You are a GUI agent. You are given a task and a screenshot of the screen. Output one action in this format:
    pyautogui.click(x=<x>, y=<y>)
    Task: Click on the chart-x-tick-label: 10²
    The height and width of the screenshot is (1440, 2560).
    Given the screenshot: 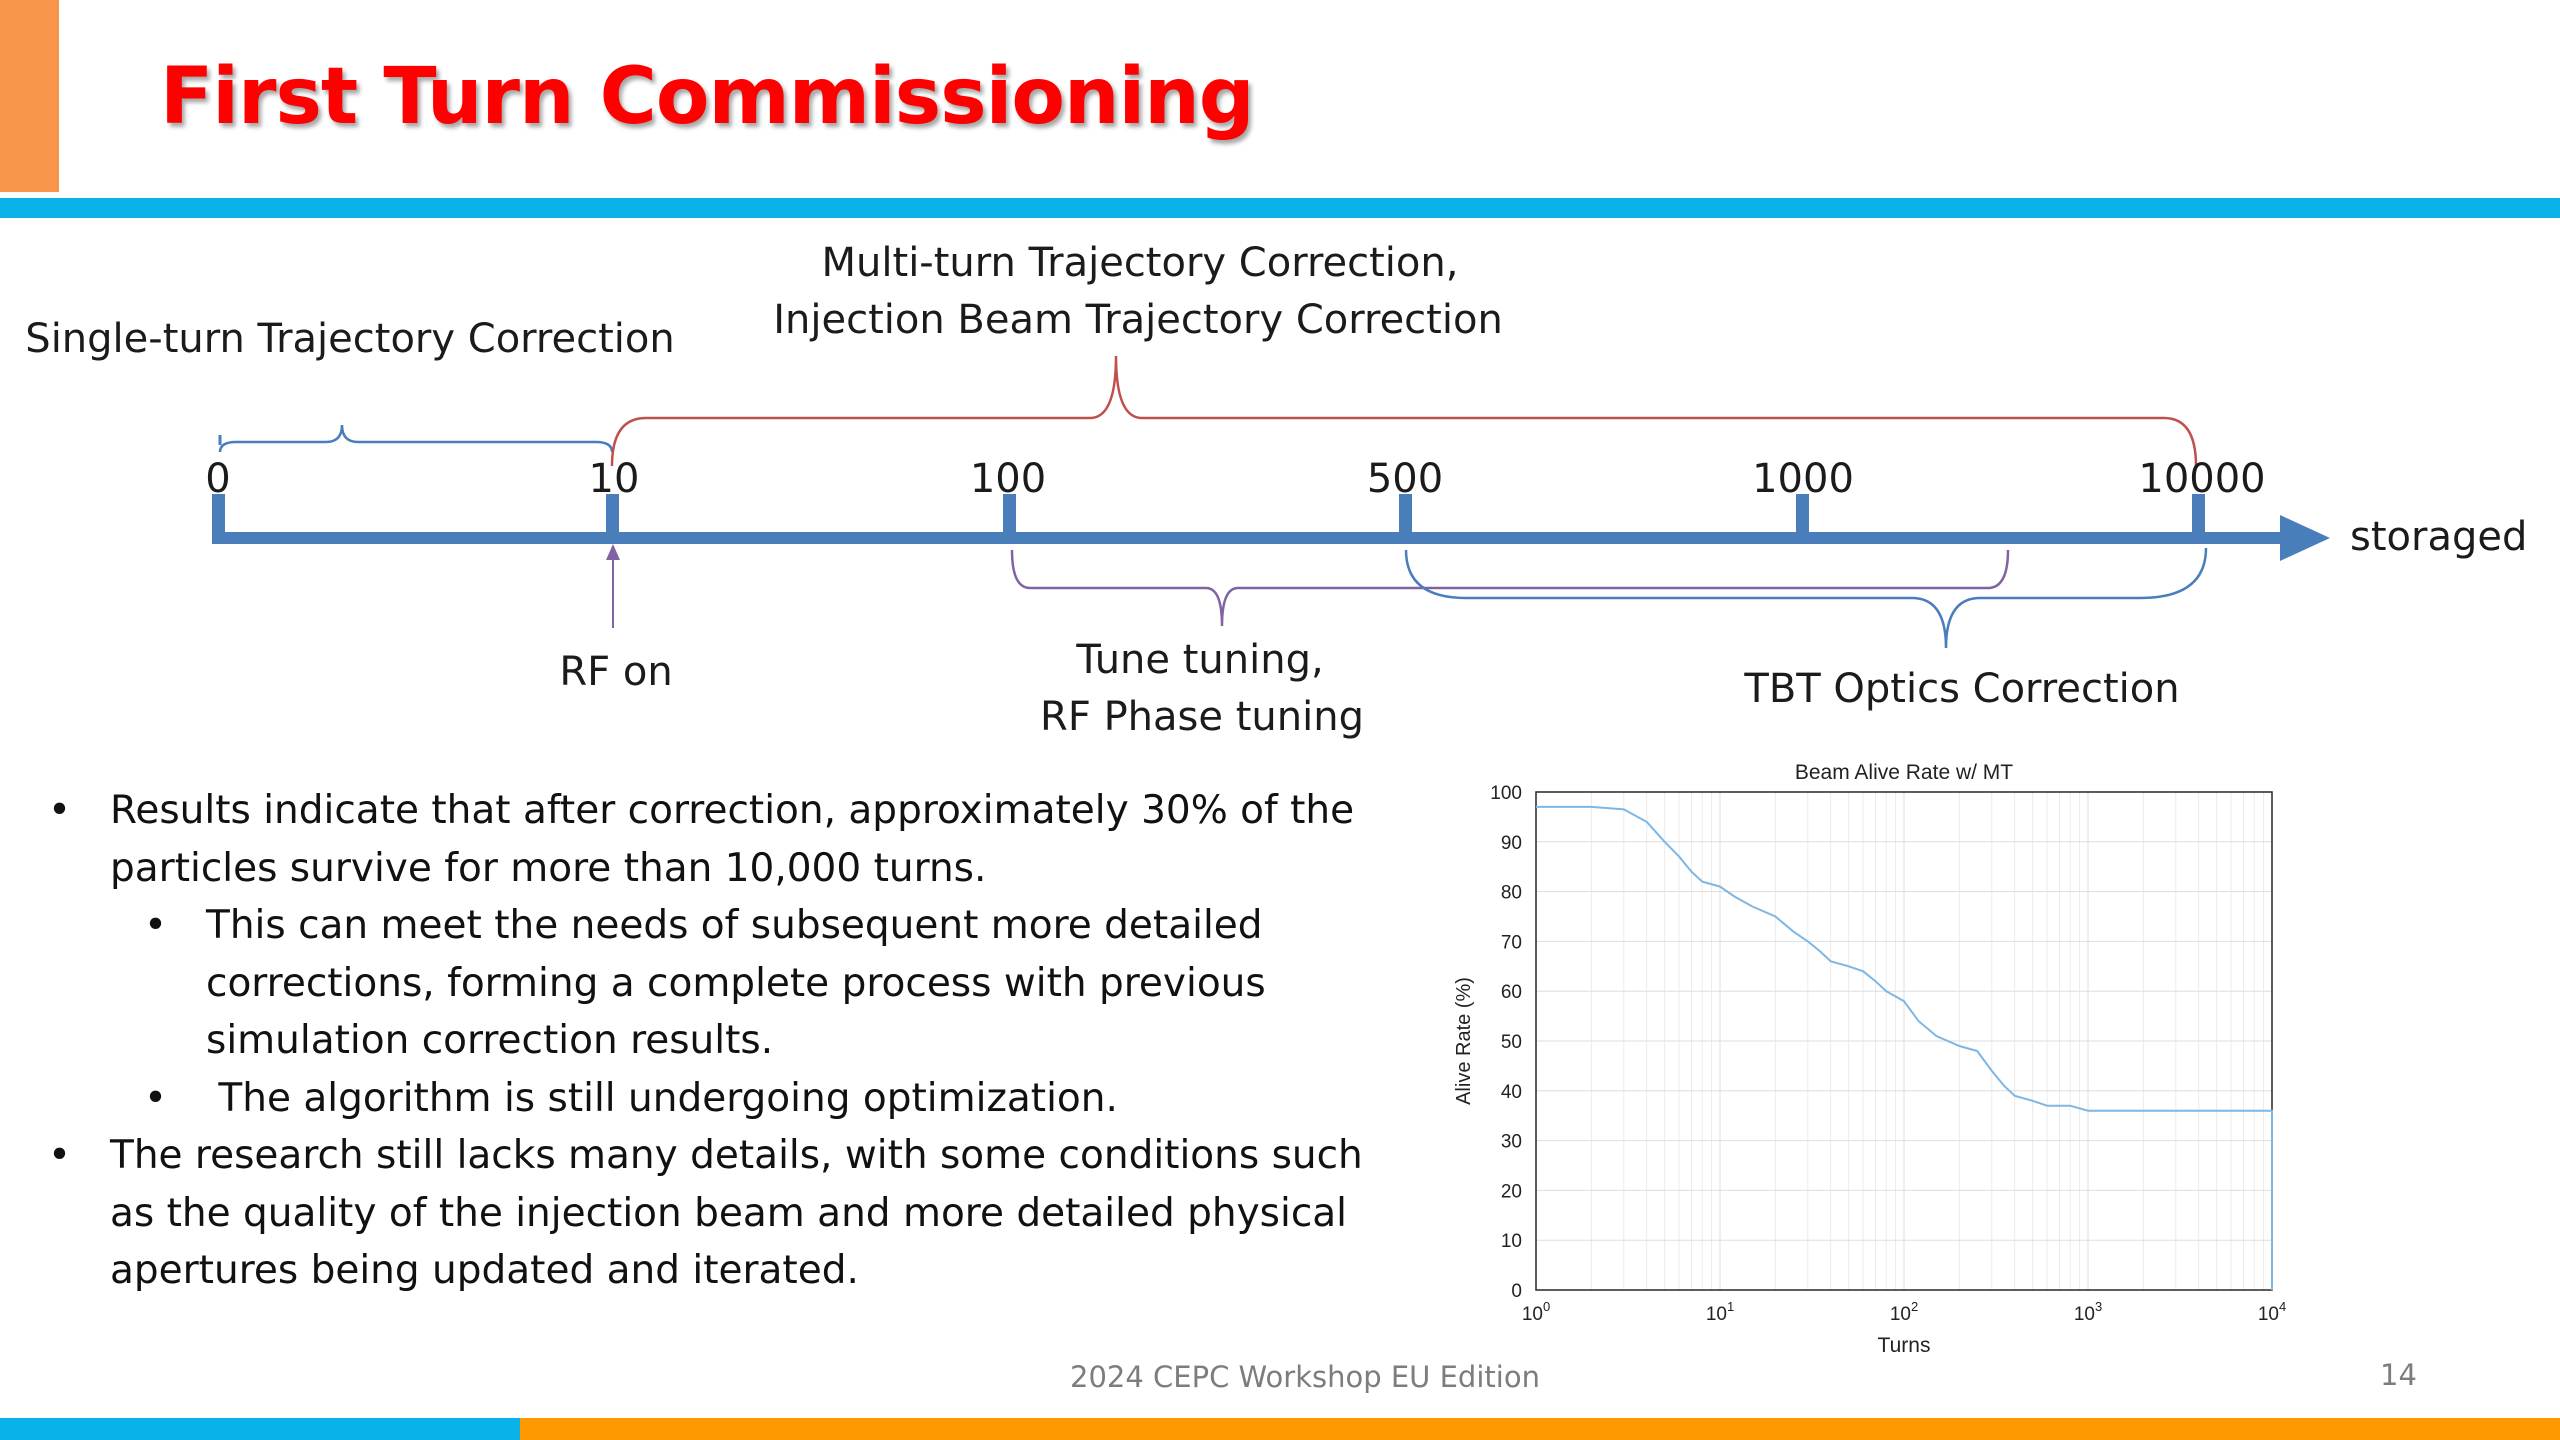 What is the action you would take?
    pyautogui.click(x=1904, y=1312)
    